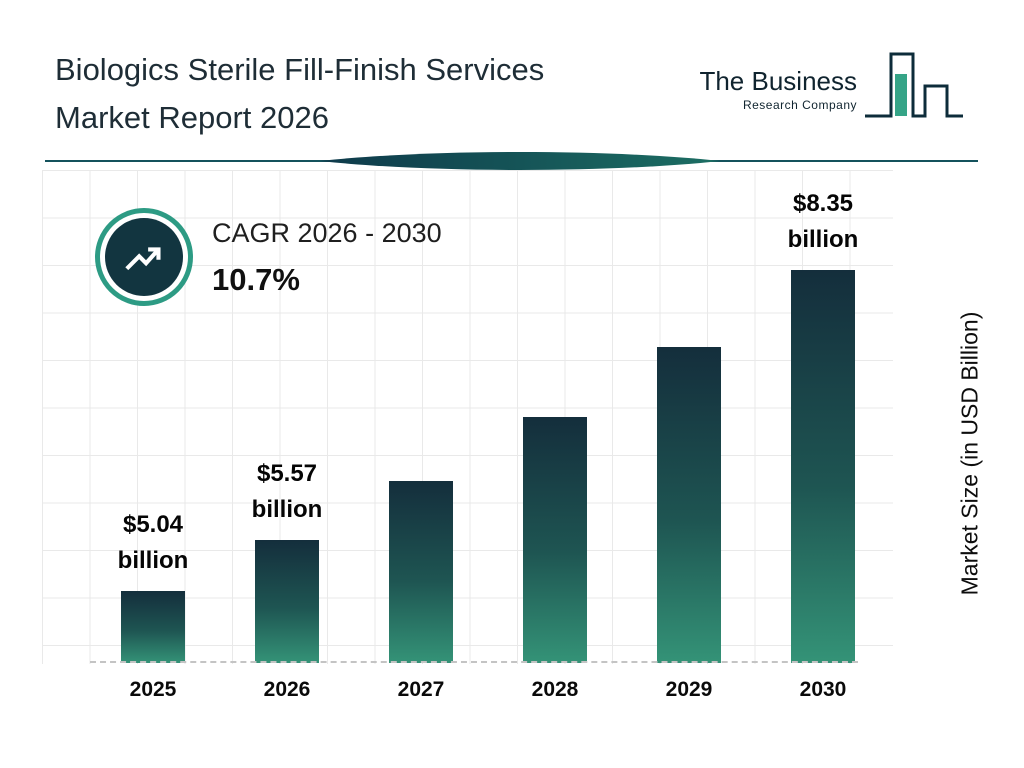  Describe the element at coordinates (555, 415) in the screenshot. I see `bar-column-2028` at that location.